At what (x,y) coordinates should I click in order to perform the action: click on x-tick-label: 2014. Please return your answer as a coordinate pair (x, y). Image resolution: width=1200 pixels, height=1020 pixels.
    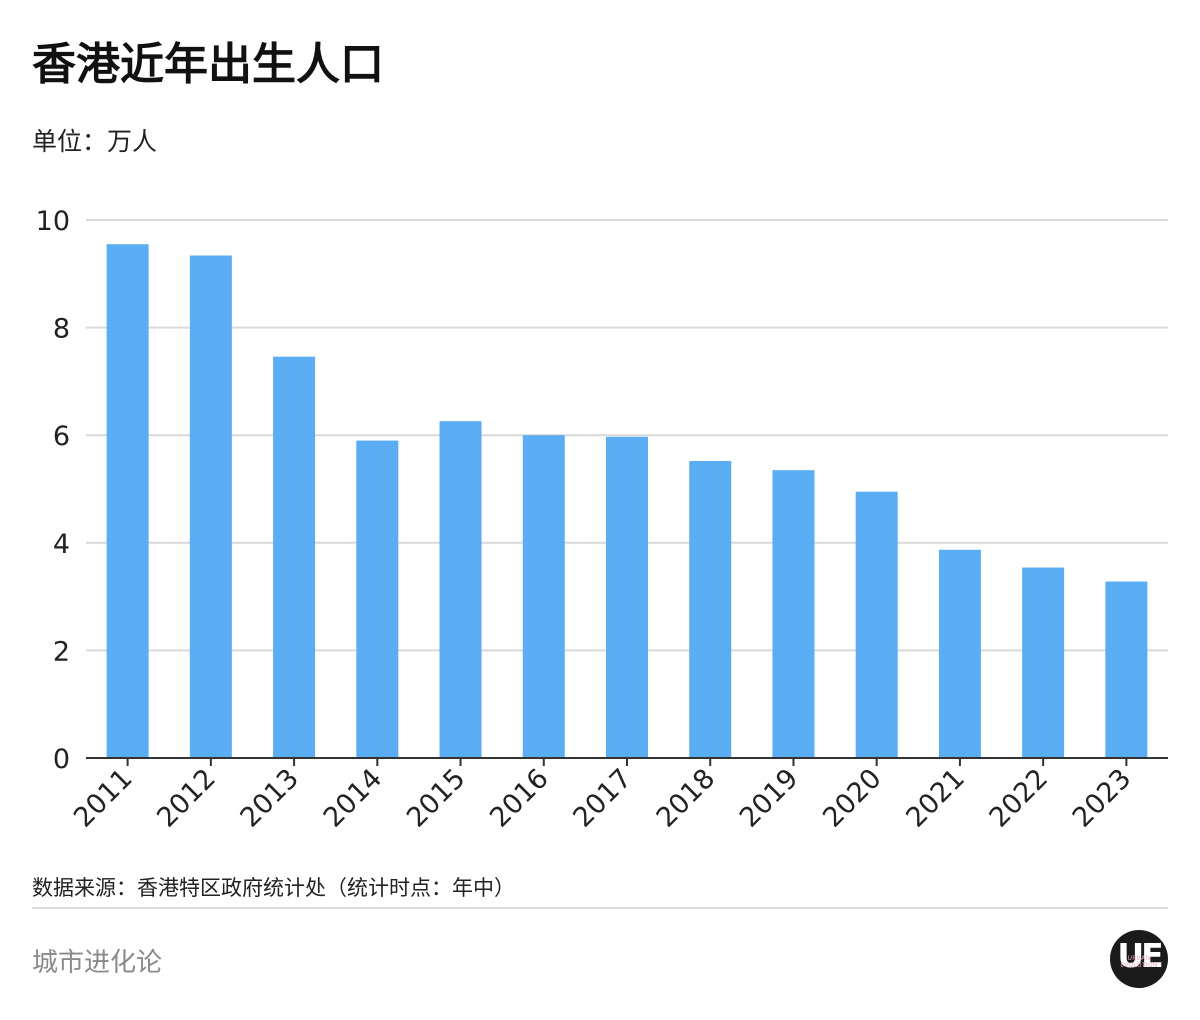
    Looking at the image, I should click on (353, 798).